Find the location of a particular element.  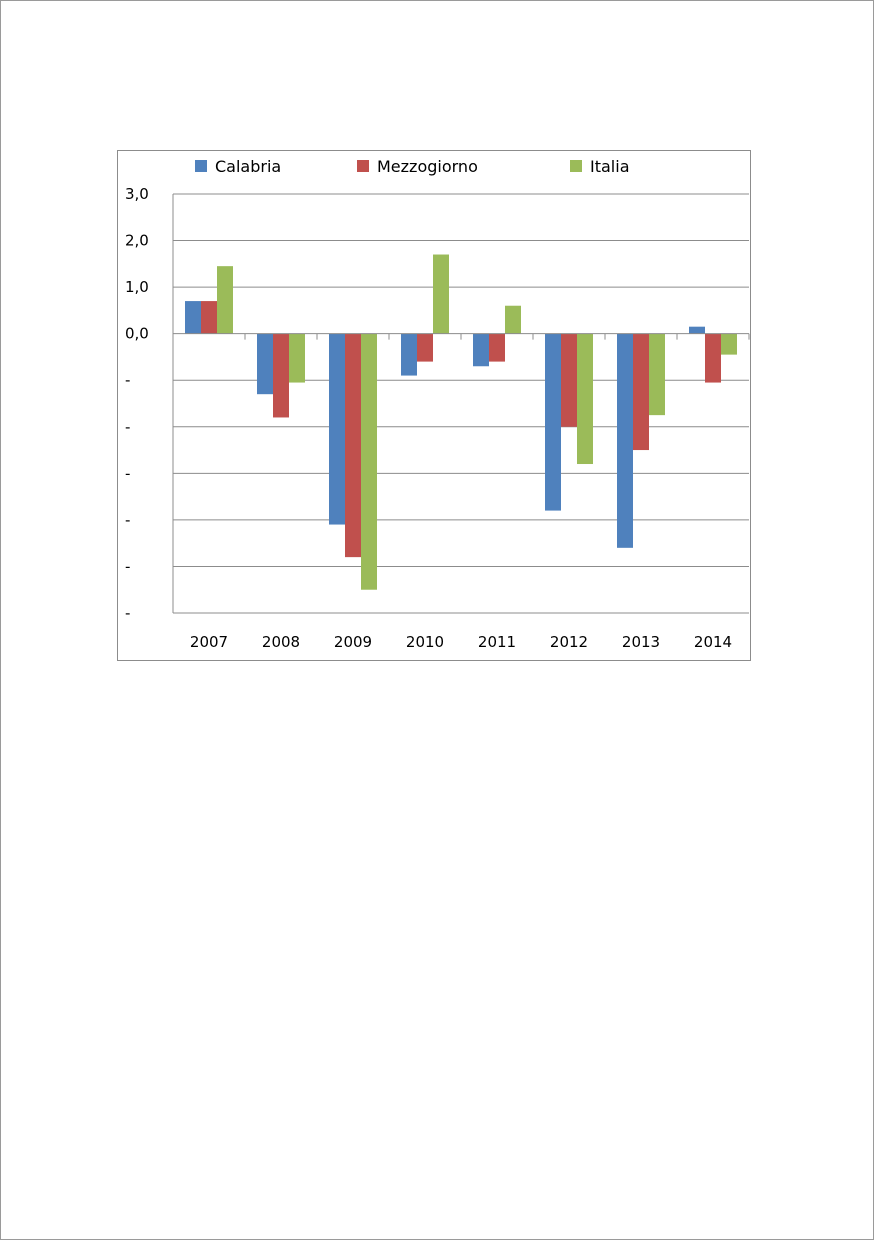

bar-mezzogiorno-2012 is located at coordinates (569, 380).